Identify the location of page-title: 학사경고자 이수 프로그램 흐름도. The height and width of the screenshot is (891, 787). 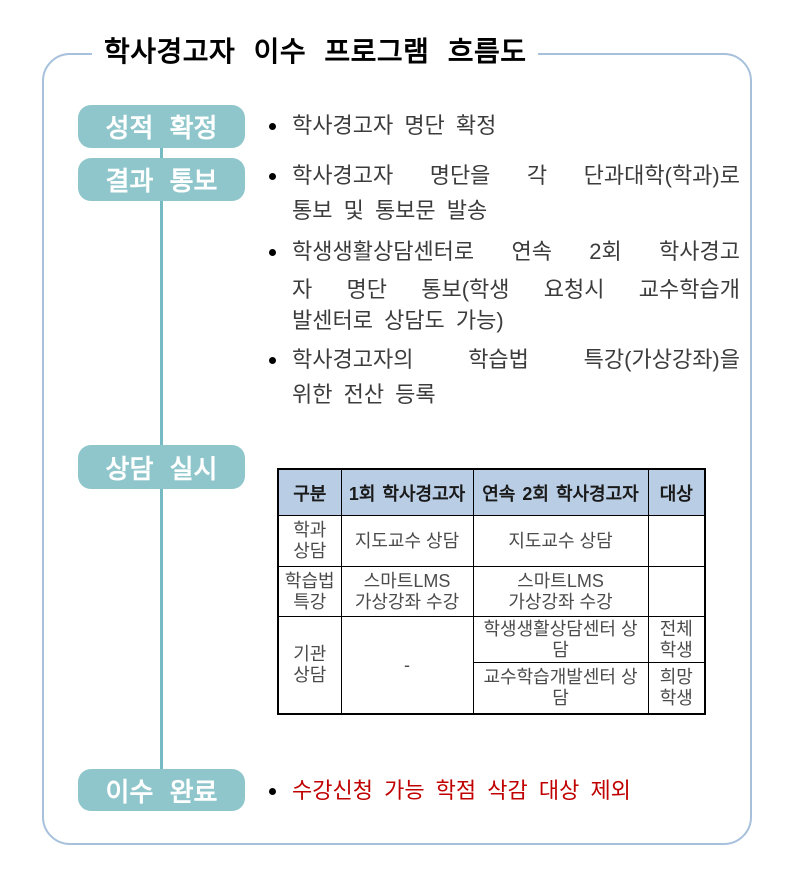
(315, 52).